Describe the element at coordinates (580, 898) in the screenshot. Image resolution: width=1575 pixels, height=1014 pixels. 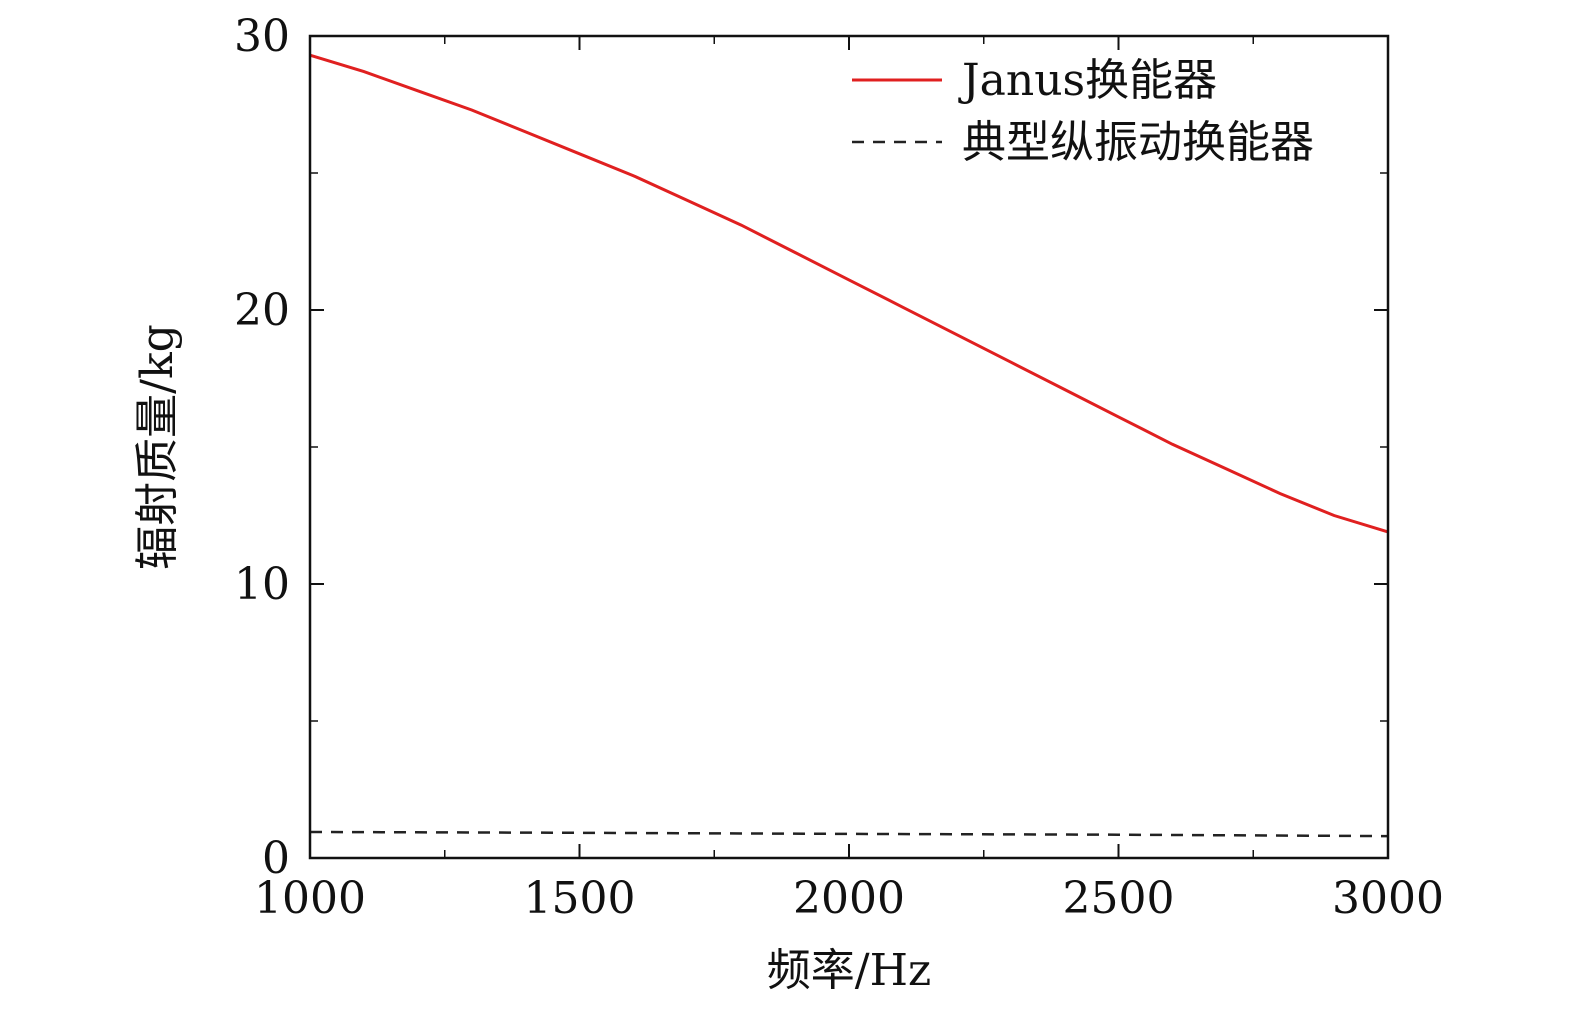
I see `x-tick-label: 1500` at that location.